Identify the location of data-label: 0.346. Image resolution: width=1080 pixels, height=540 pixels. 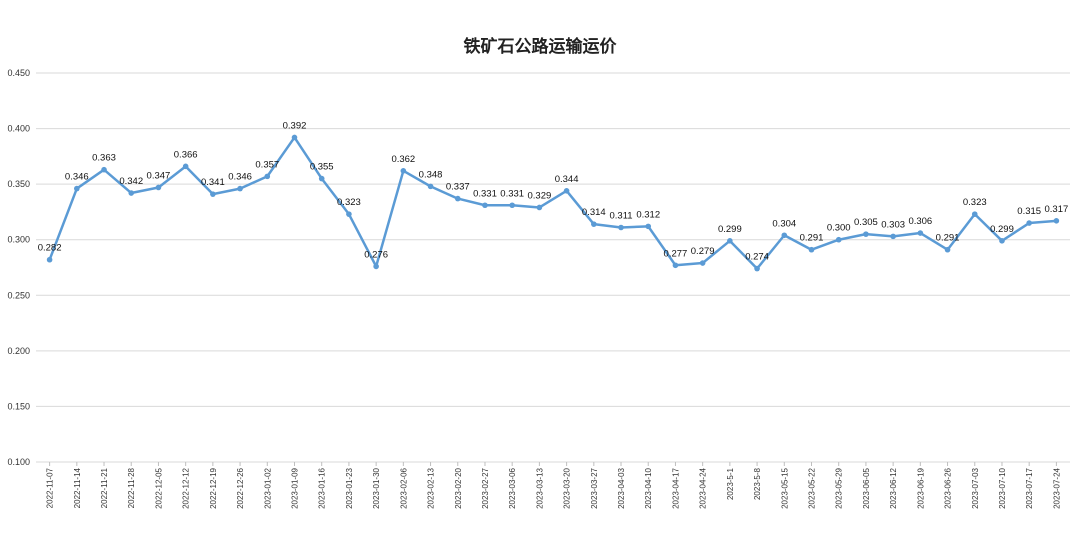
(240, 177).